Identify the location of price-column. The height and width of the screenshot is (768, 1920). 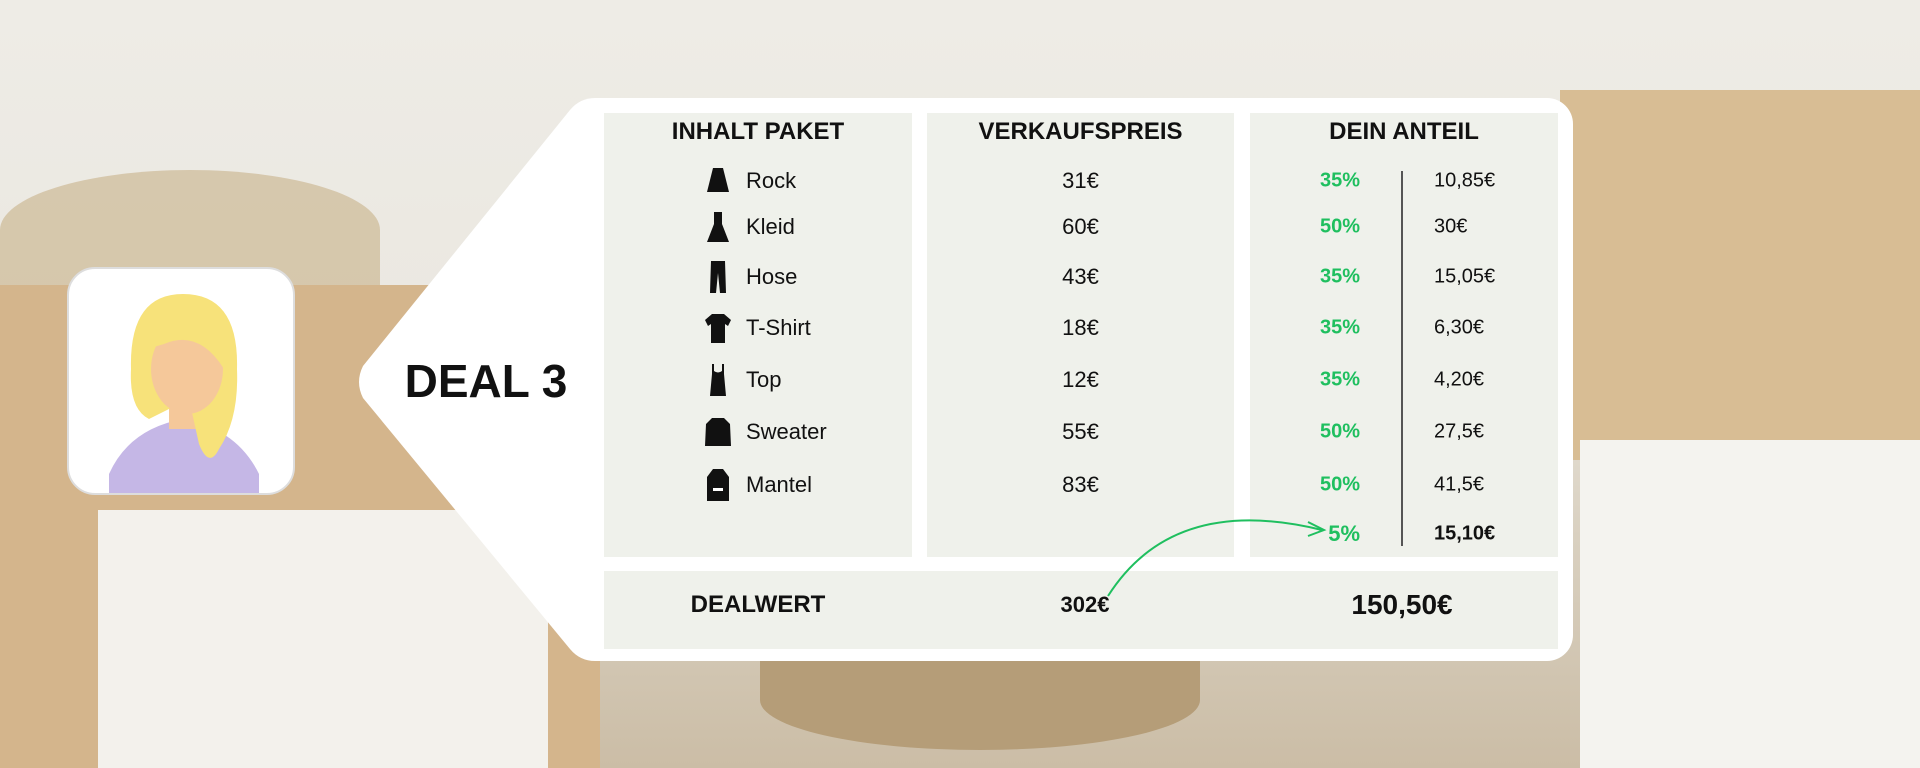
(1080, 335).